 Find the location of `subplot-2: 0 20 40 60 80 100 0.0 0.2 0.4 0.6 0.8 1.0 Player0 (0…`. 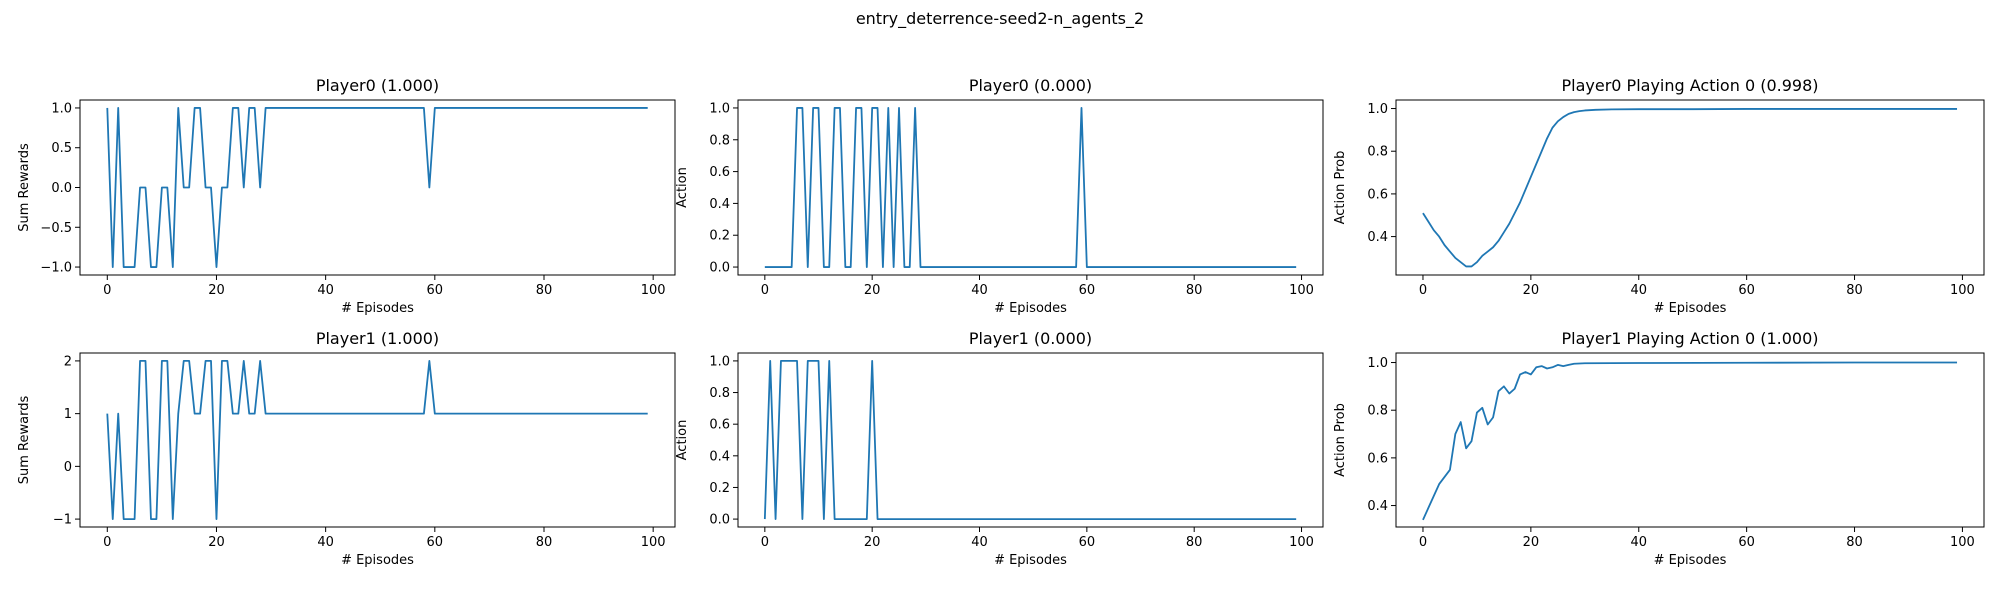

subplot-2: 0 20 40 60 80 100 0.0 0.2 0.4 0.6 0.8 1.0 Player0 (0… is located at coordinates (999, 196).